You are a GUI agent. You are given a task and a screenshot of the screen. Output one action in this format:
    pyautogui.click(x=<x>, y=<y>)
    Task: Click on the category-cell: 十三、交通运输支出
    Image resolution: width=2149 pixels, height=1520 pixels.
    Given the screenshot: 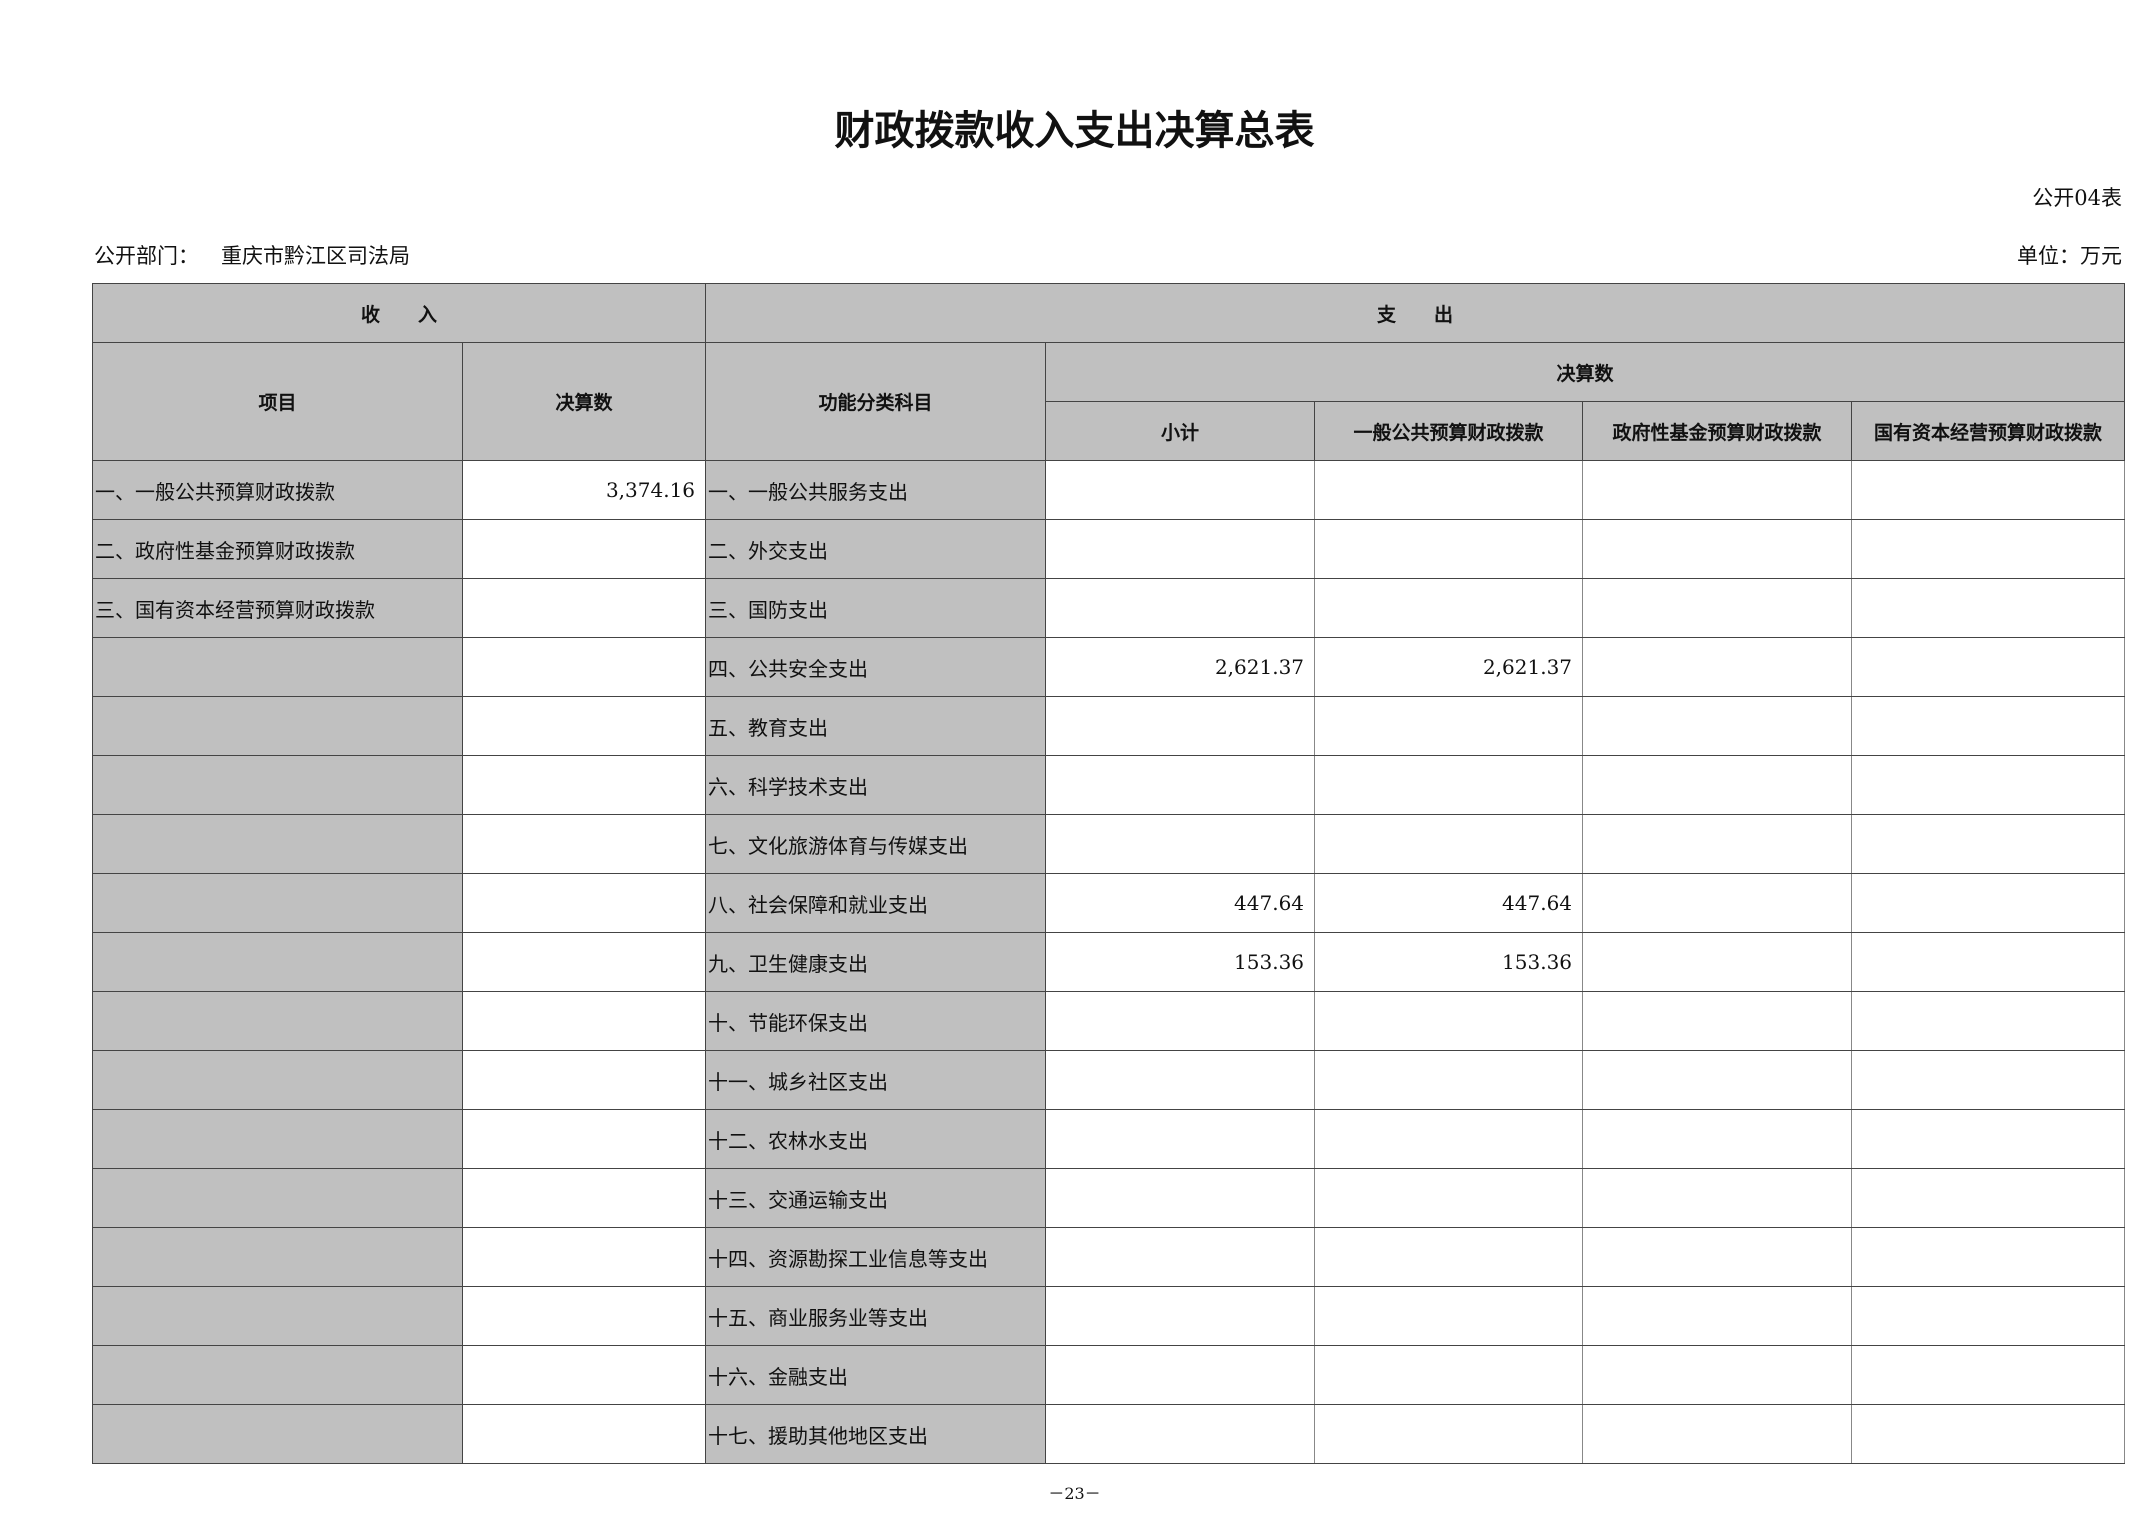 What is the action you would take?
    pyautogui.click(x=876, y=1198)
    